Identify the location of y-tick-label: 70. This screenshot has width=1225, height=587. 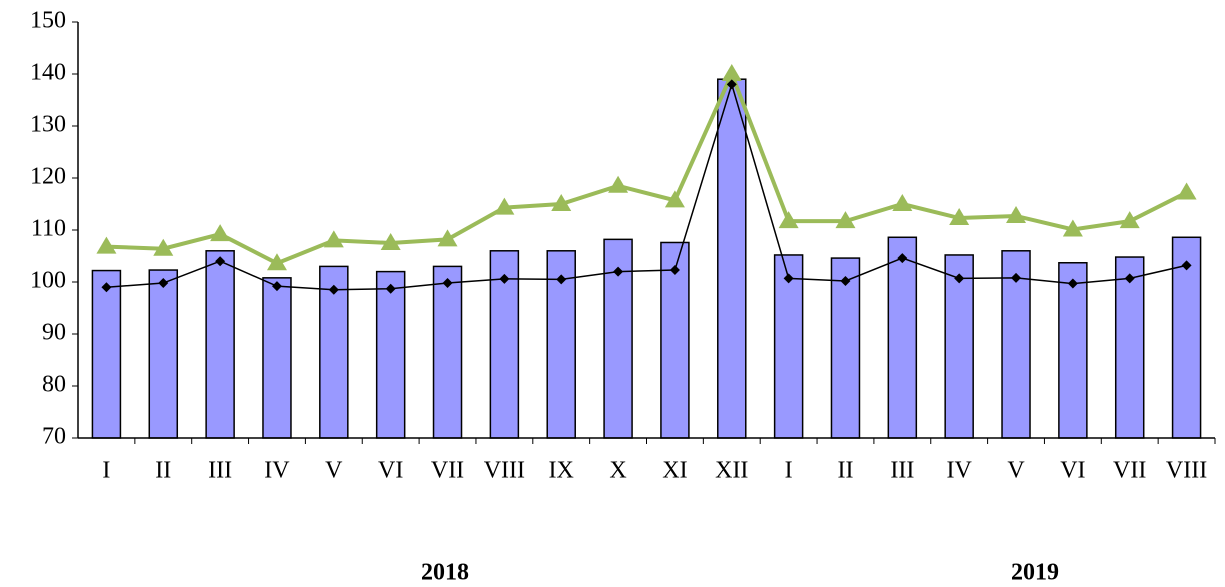
(54, 437).